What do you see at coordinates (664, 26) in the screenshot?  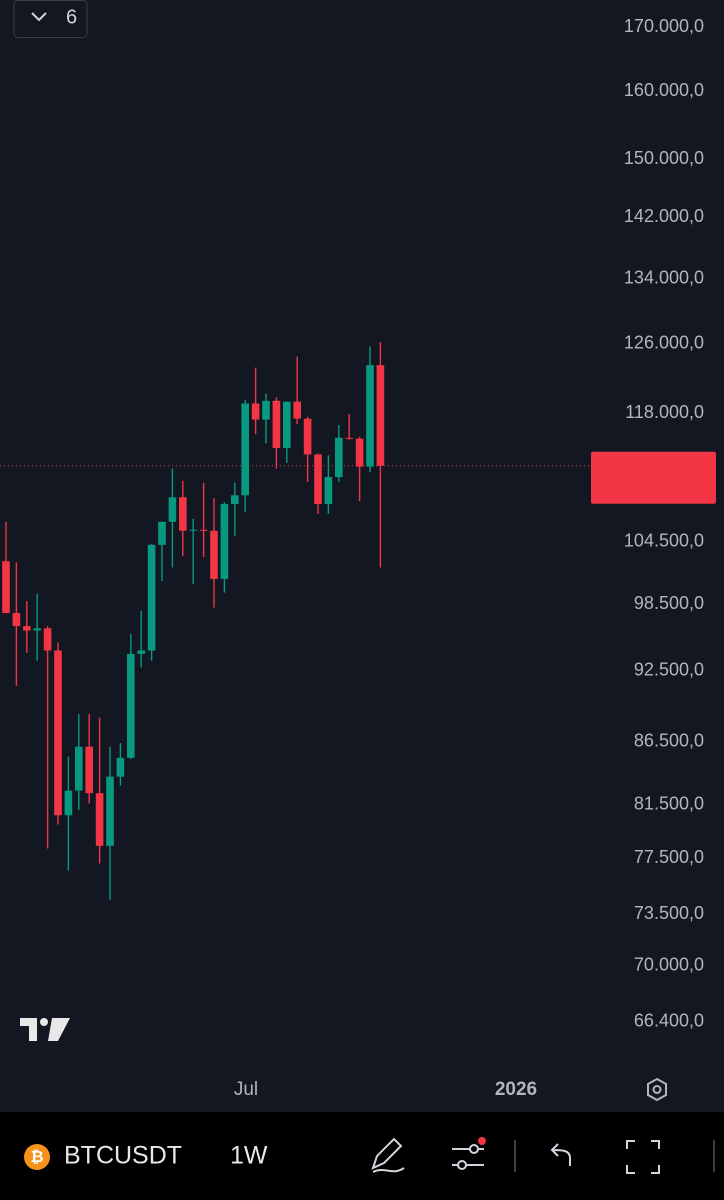 I see `y-tick-label: 170.000,0` at bounding box center [664, 26].